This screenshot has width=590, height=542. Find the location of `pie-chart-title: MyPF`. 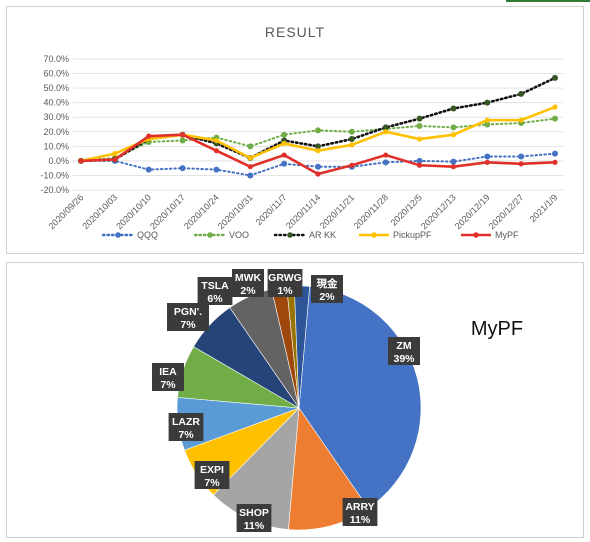

pie-chart-title: MyPF is located at coordinates (497, 329).